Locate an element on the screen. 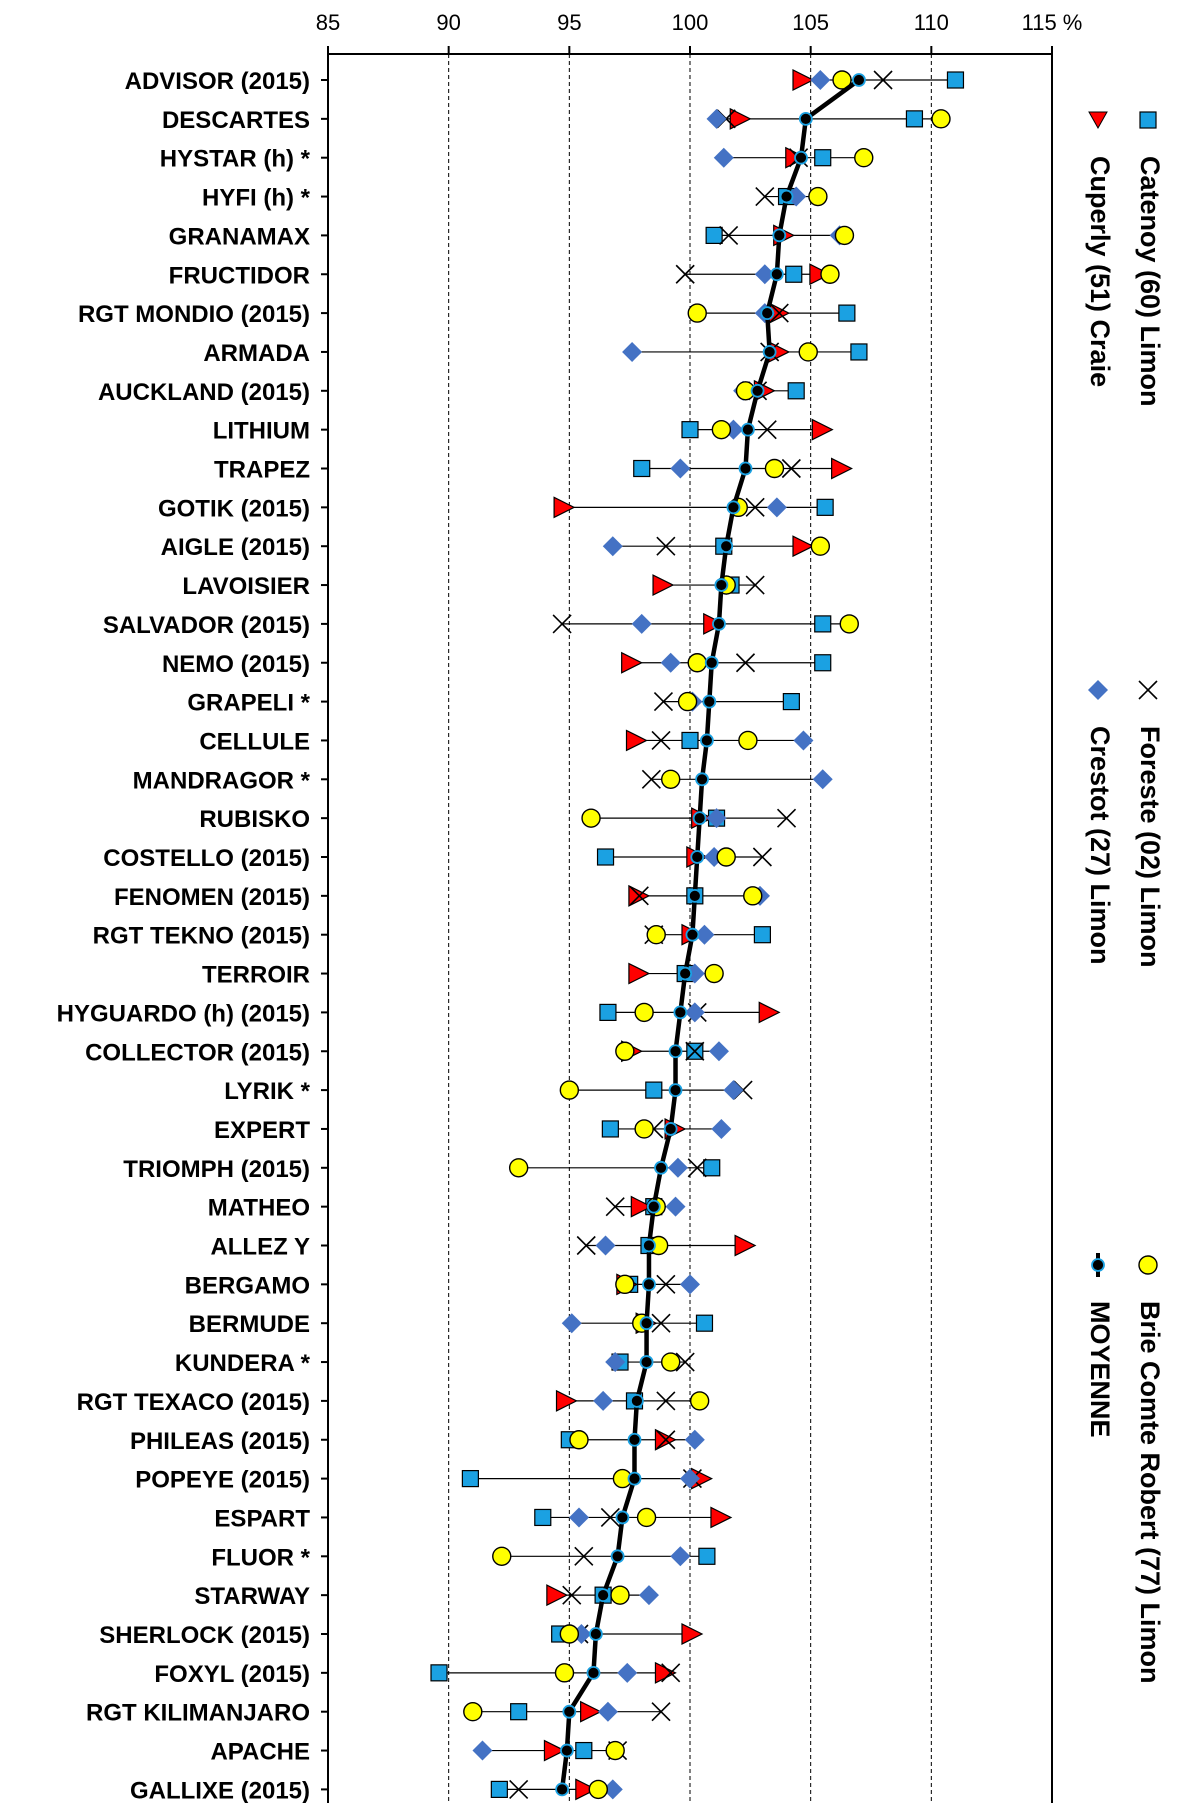  category-label: RGT MONDIO (2015) is located at coordinates (194, 314).